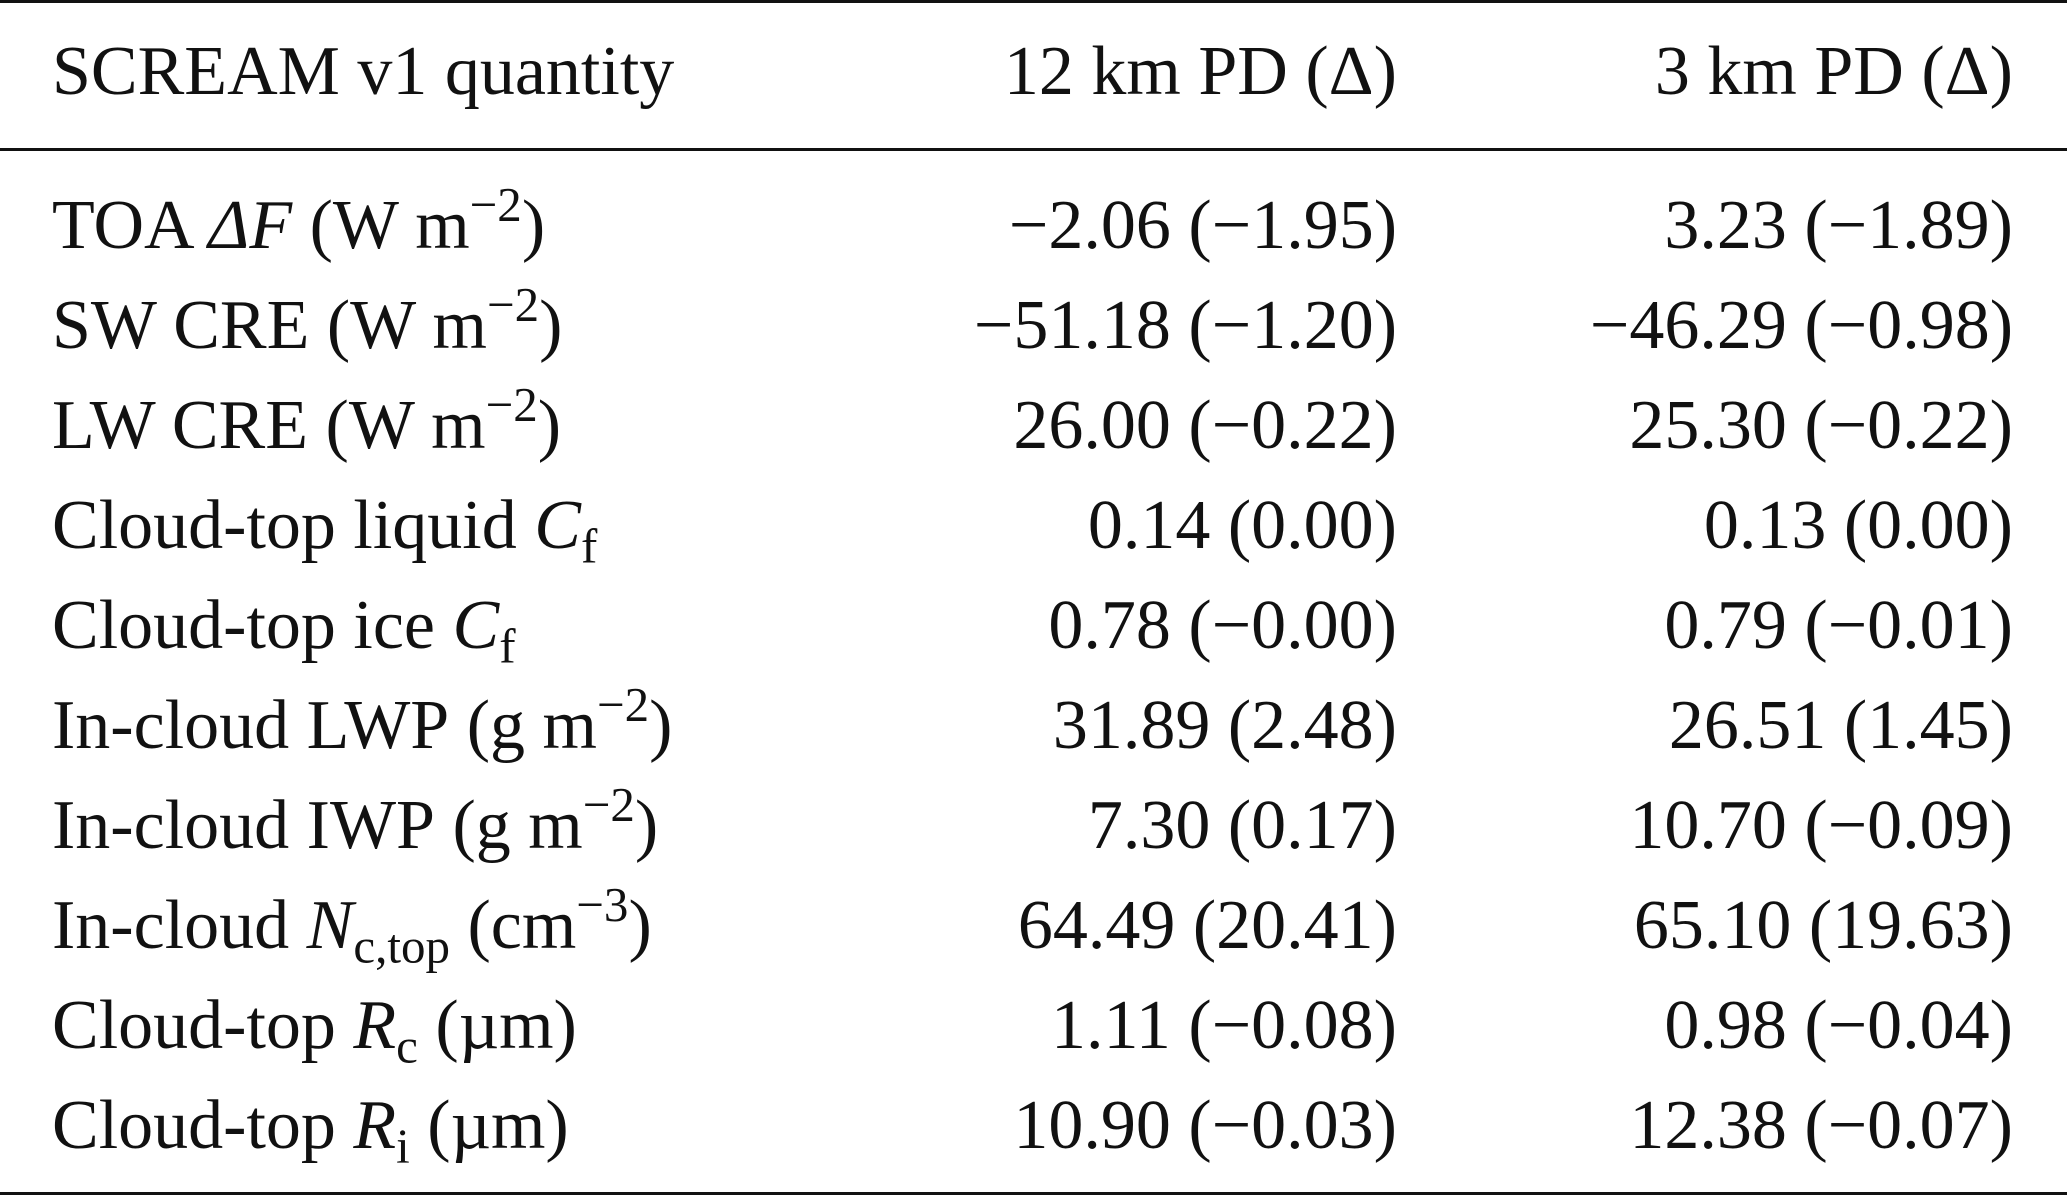 Image resolution: width=2067 pixels, height=1198 pixels. I want to click on bottom-rule, so click(1033, 1193).